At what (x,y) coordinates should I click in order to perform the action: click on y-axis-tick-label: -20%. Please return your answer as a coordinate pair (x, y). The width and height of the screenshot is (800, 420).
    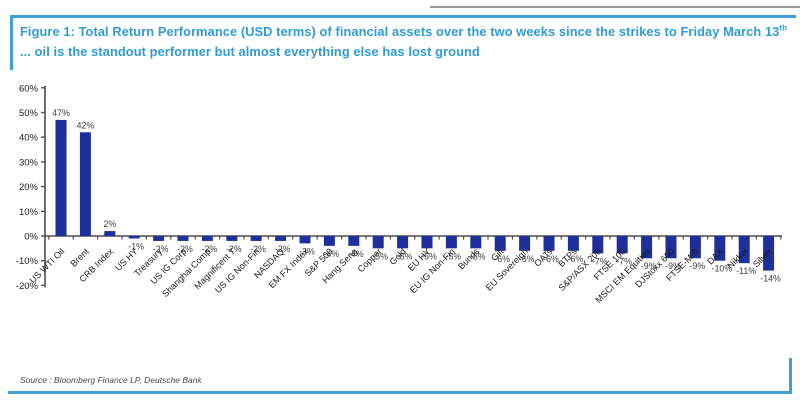
    Looking at the image, I should click on (27, 286).